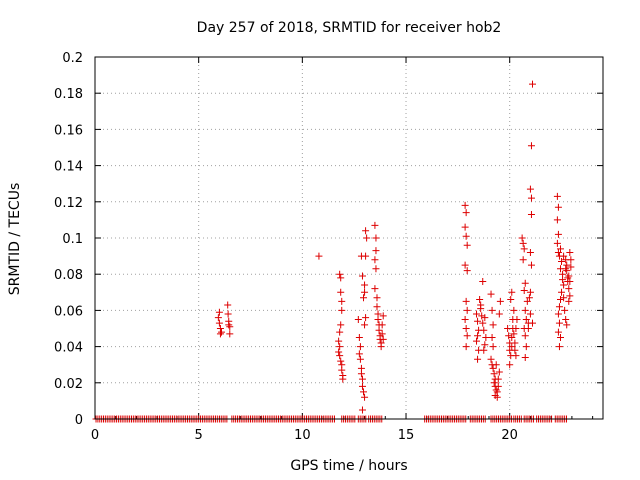  Describe the element at coordinates (302, 435) in the screenshot. I see `x-tick-label: 10` at that location.